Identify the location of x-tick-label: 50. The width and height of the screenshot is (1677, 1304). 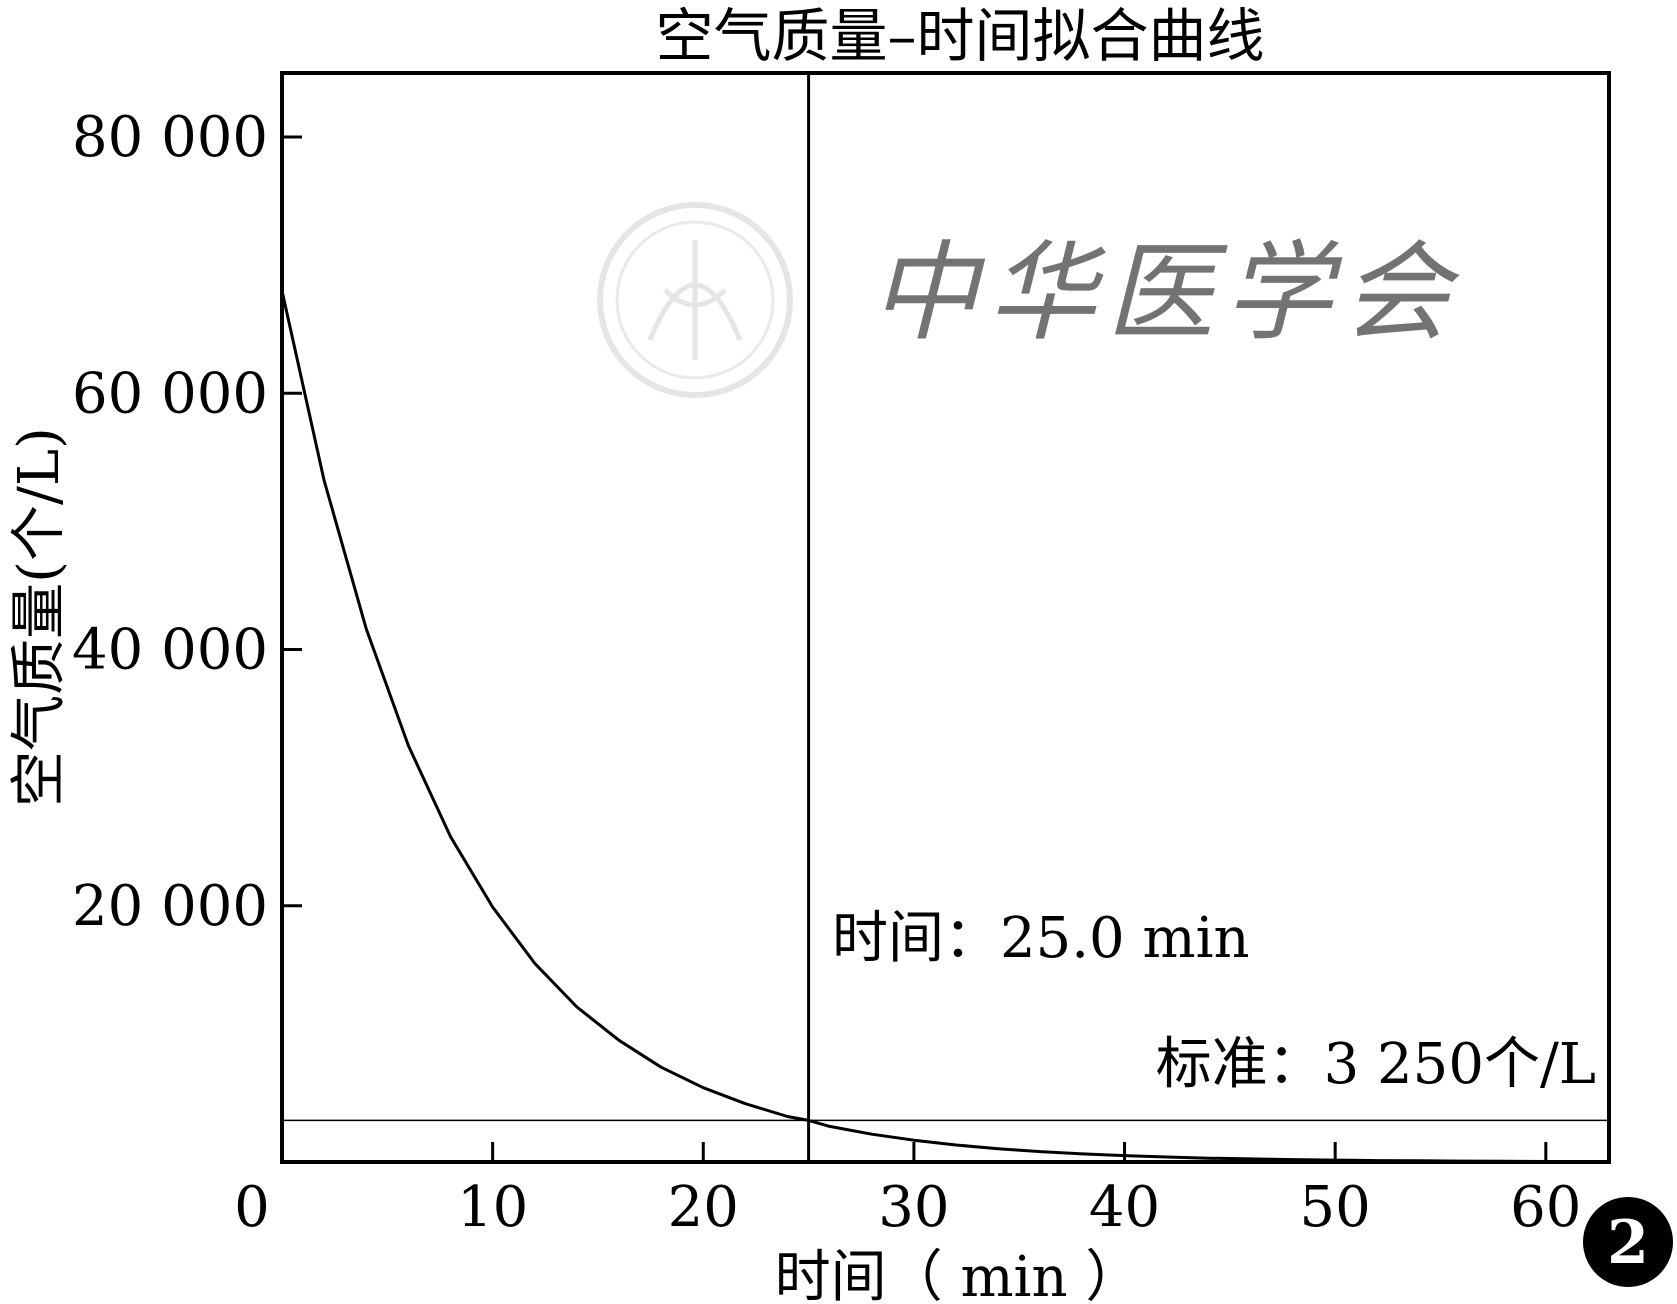
(1335, 1207).